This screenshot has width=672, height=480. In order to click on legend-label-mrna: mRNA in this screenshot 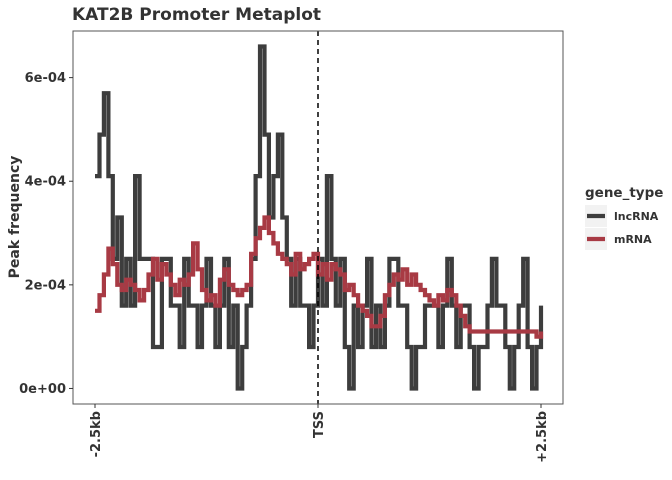, I will do `click(633, 239)`.